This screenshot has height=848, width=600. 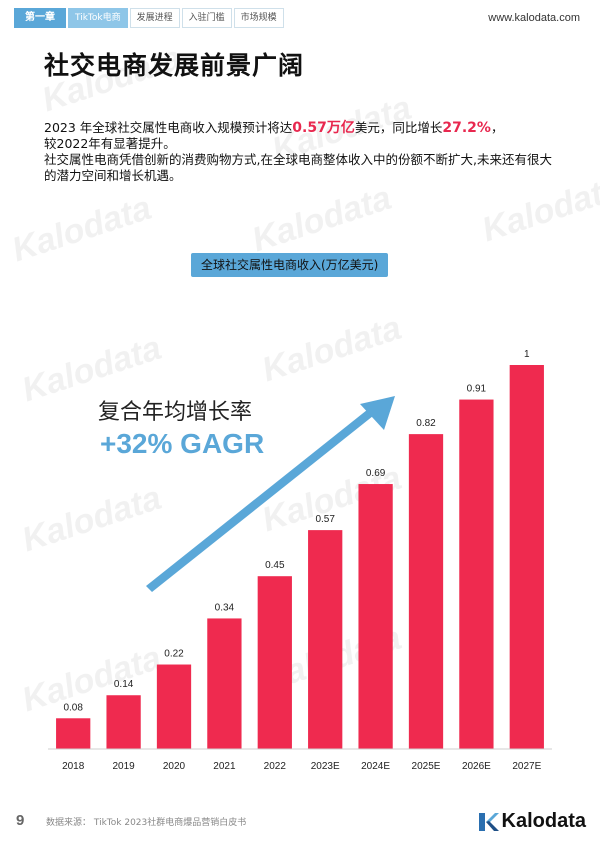 I want to click on bar-2027E, so click(x=526, y=557).